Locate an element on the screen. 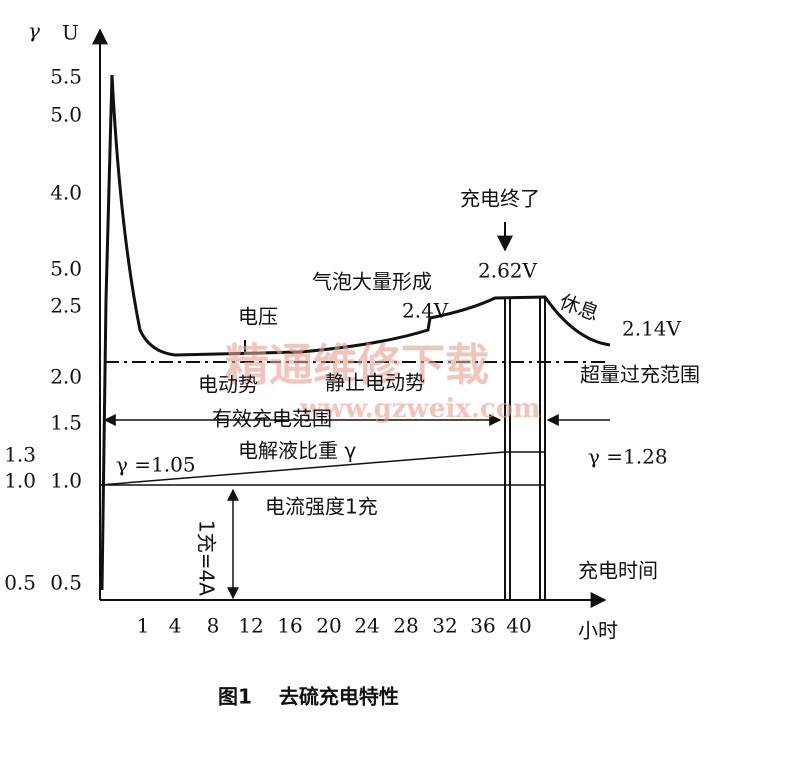 Image resolution: width=786 pixels, height=762 pixels. annotation: 超量过充范围 is located at coordinates (640, 375).